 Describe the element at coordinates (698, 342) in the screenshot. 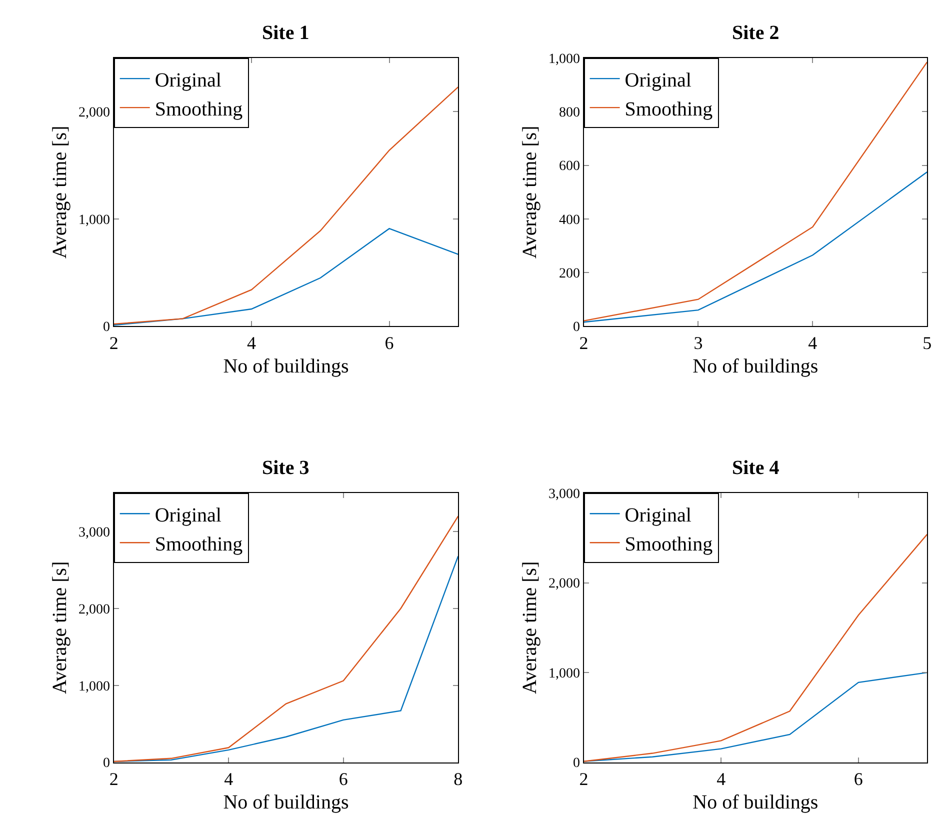

I see `x-tick-label: 3` at that location.